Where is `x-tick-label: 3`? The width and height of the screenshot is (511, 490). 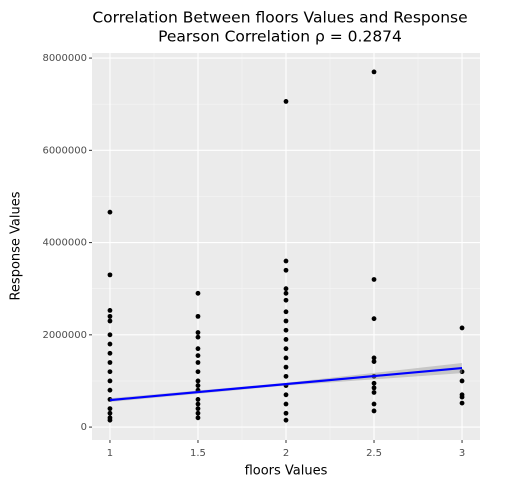
x-tick-label: 3 is located at coordinates (462, 453).